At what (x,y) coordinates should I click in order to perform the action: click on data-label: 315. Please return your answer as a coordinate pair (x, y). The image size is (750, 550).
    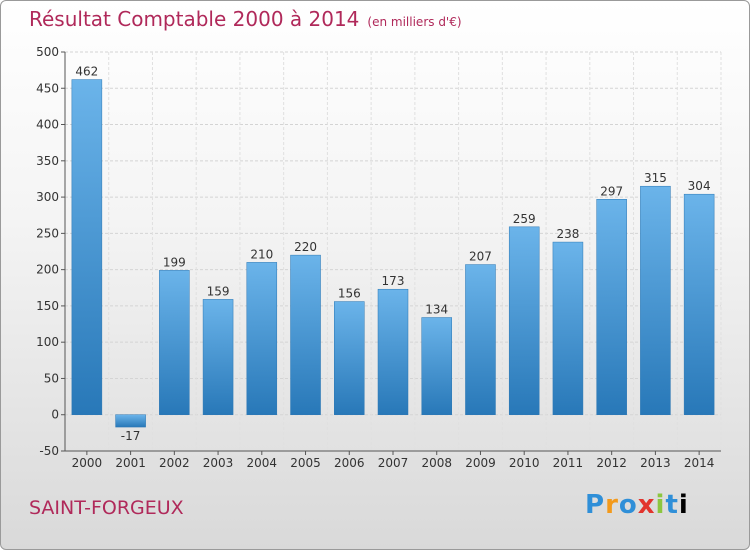
    Looking at the image, I should click on (655, 178).